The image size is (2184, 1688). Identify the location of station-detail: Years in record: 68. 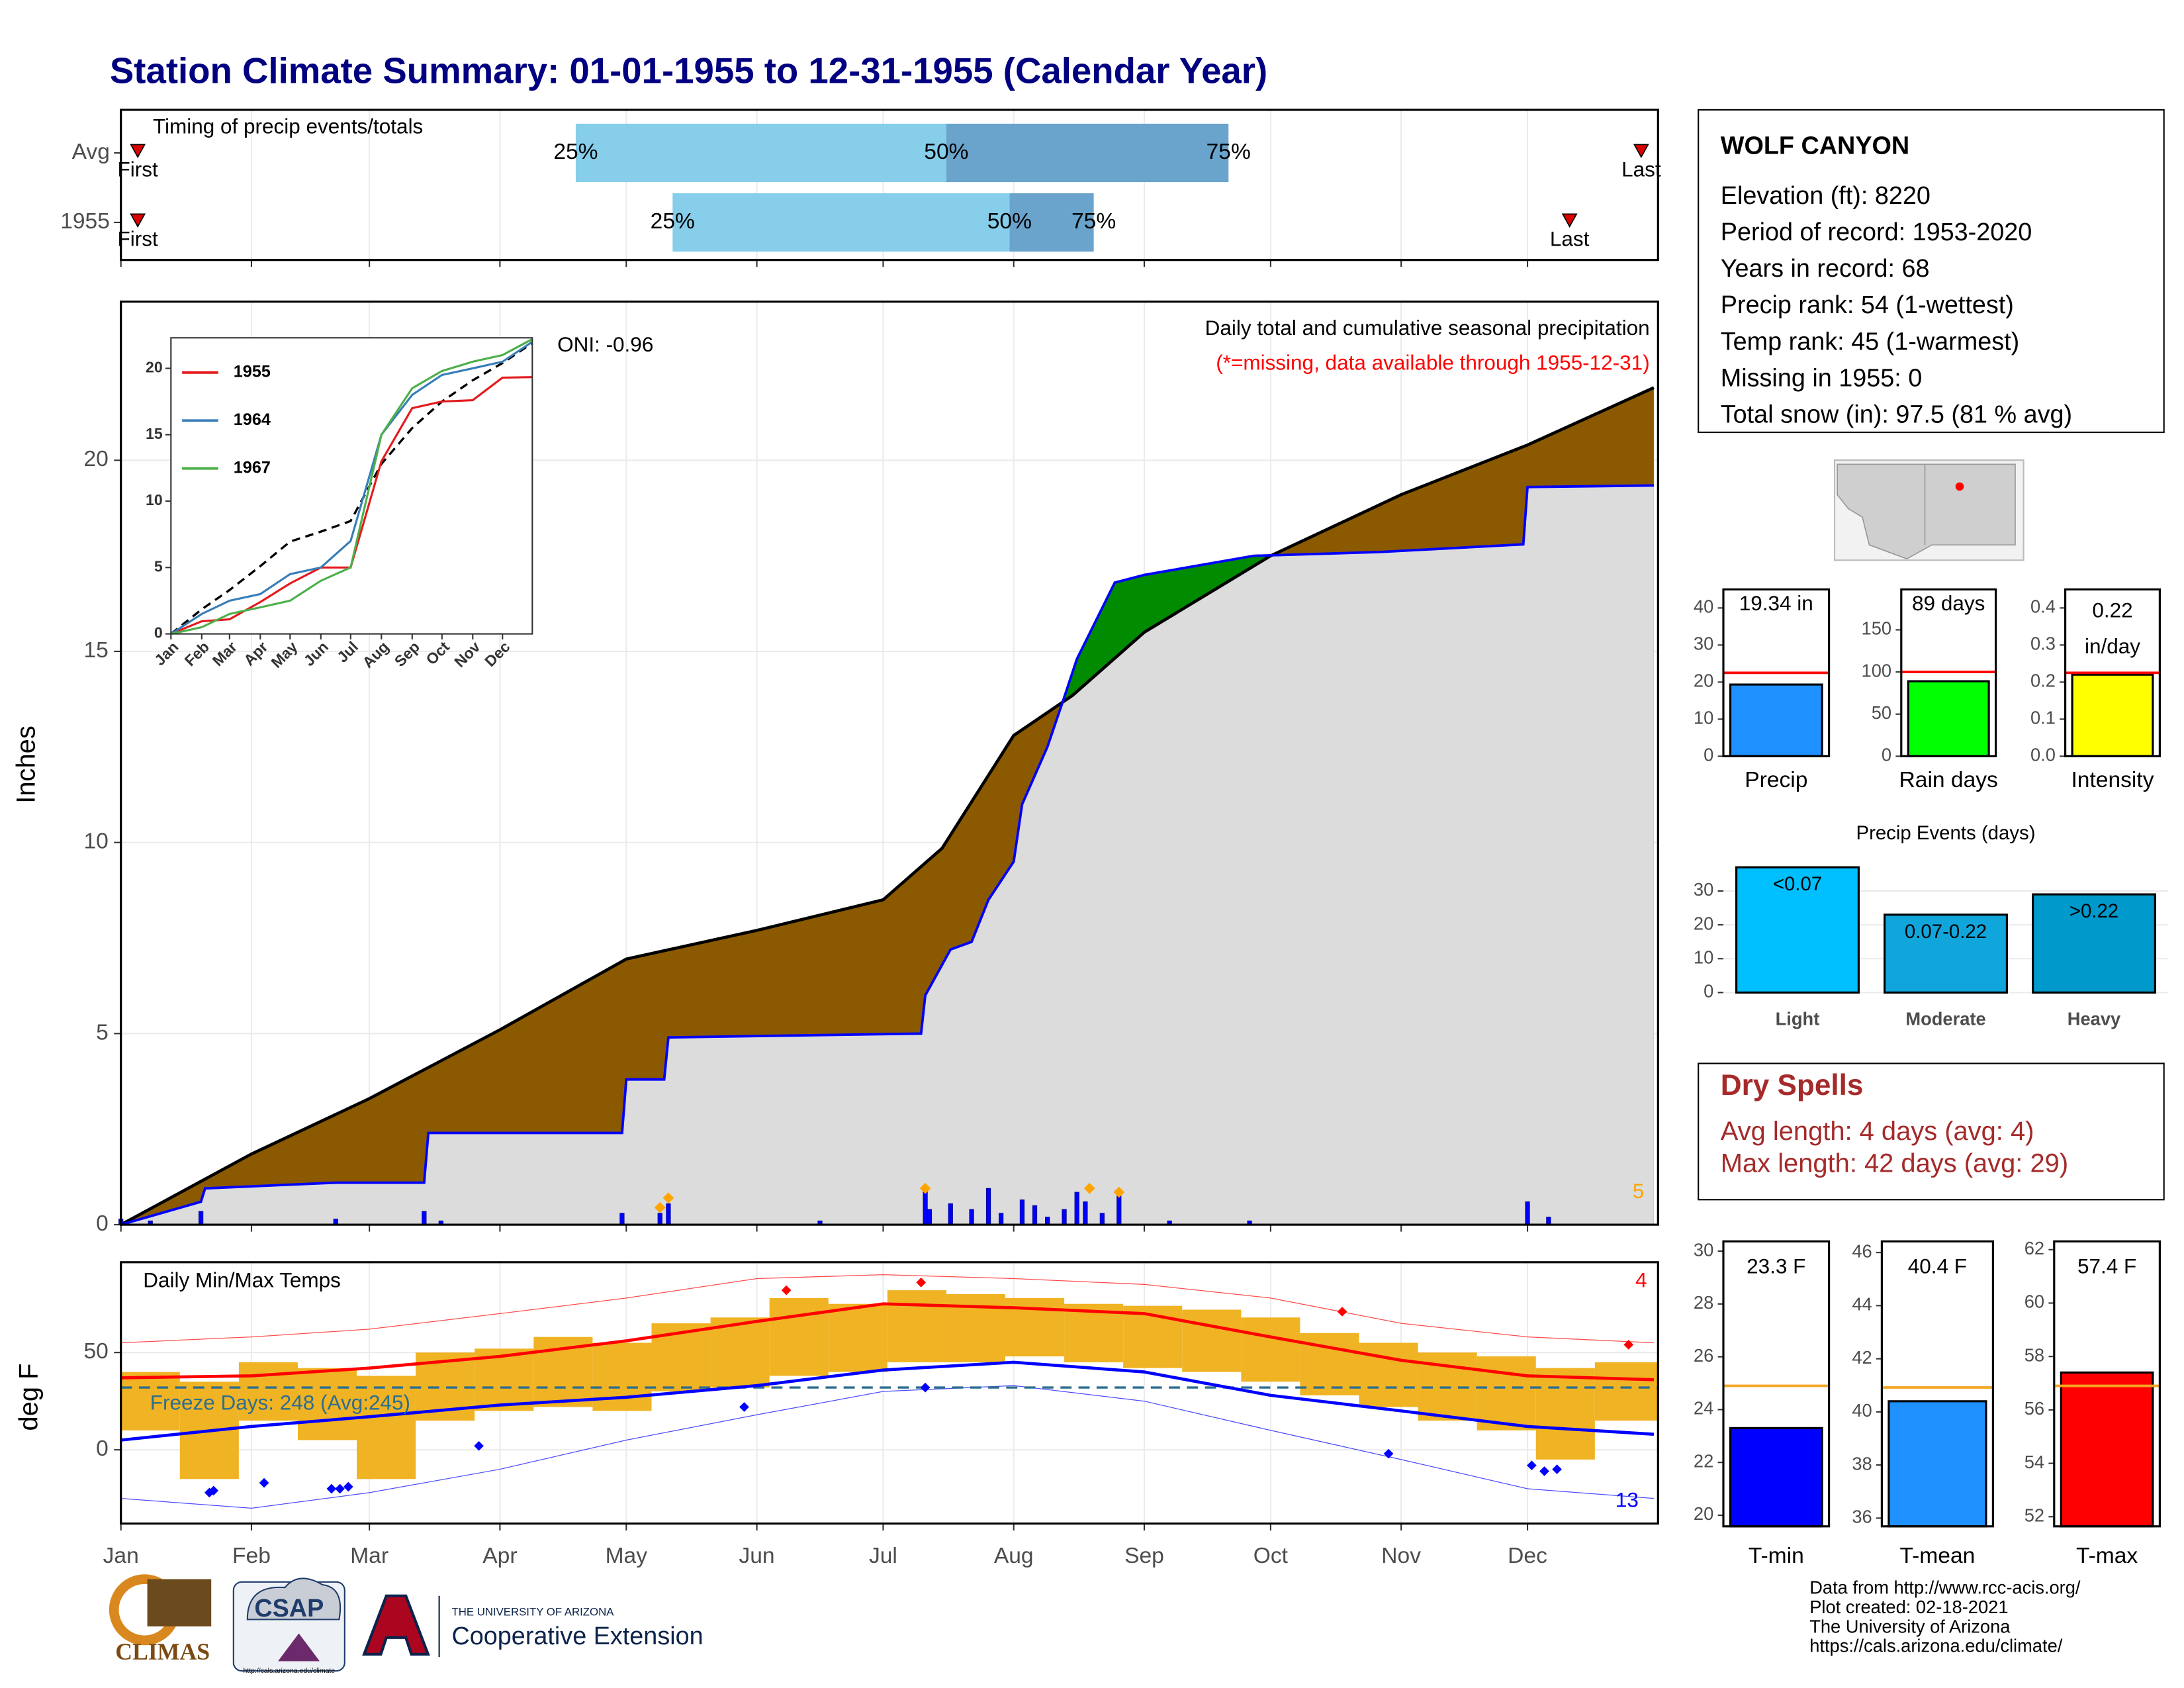
(1826, 269).